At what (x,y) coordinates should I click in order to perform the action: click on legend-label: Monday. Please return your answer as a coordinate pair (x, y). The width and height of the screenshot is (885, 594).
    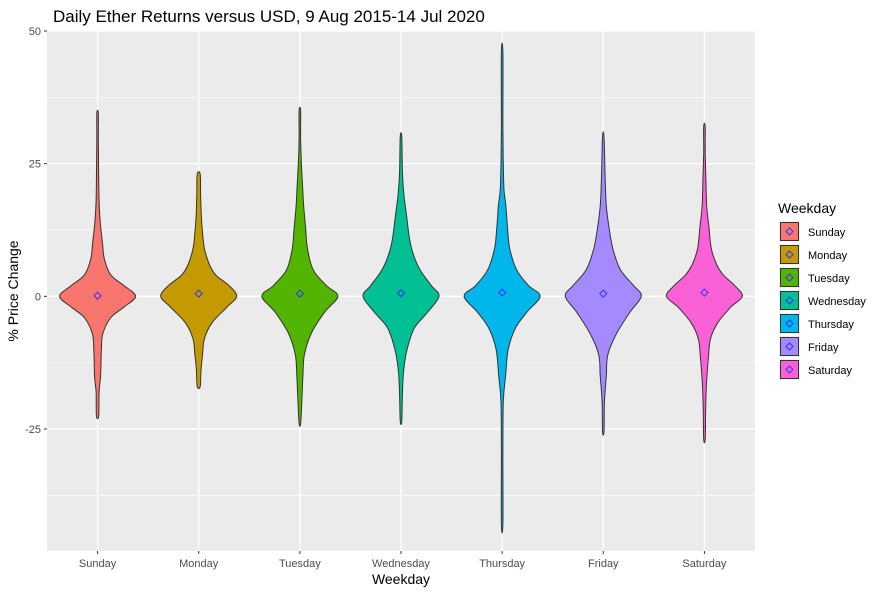
    Looking at the image, I should click on (828, 256).